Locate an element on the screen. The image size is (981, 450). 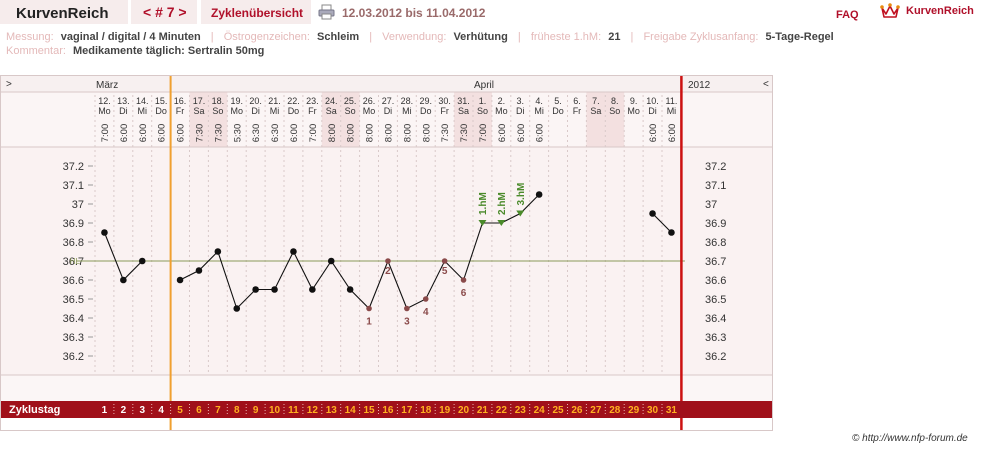
faq-link: FAQ is located at coordinates (847, 15).